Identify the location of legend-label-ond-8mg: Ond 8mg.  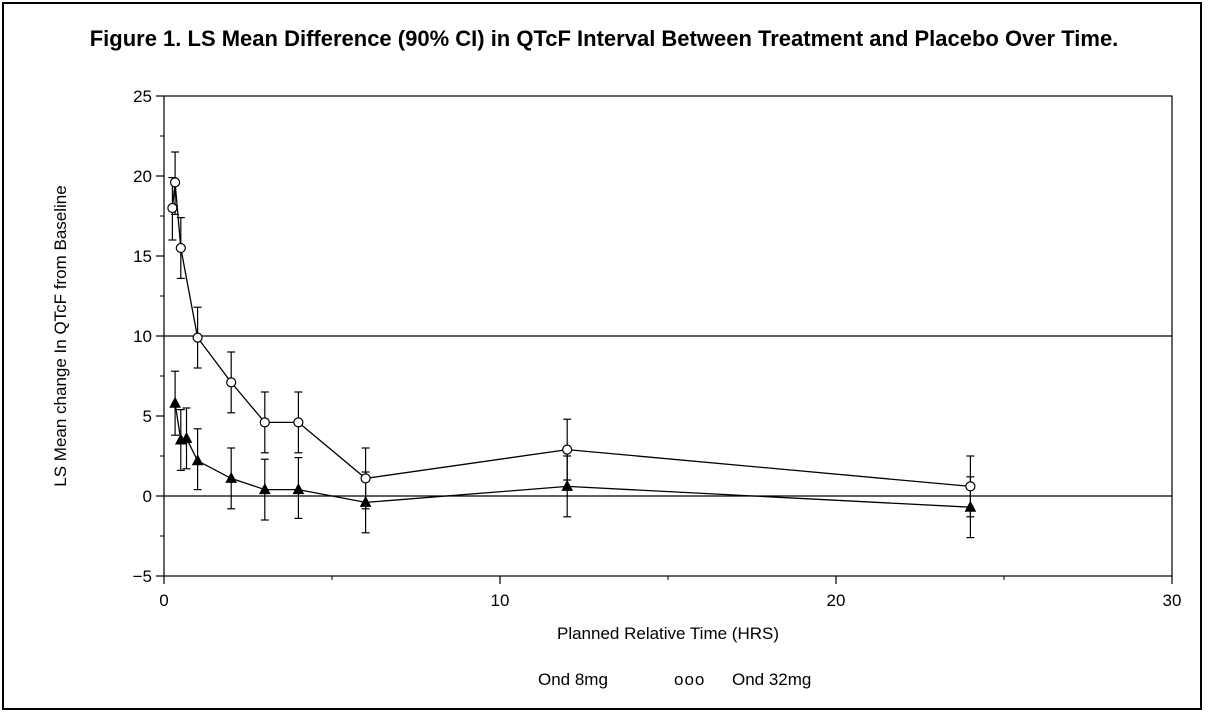
(573, 679).